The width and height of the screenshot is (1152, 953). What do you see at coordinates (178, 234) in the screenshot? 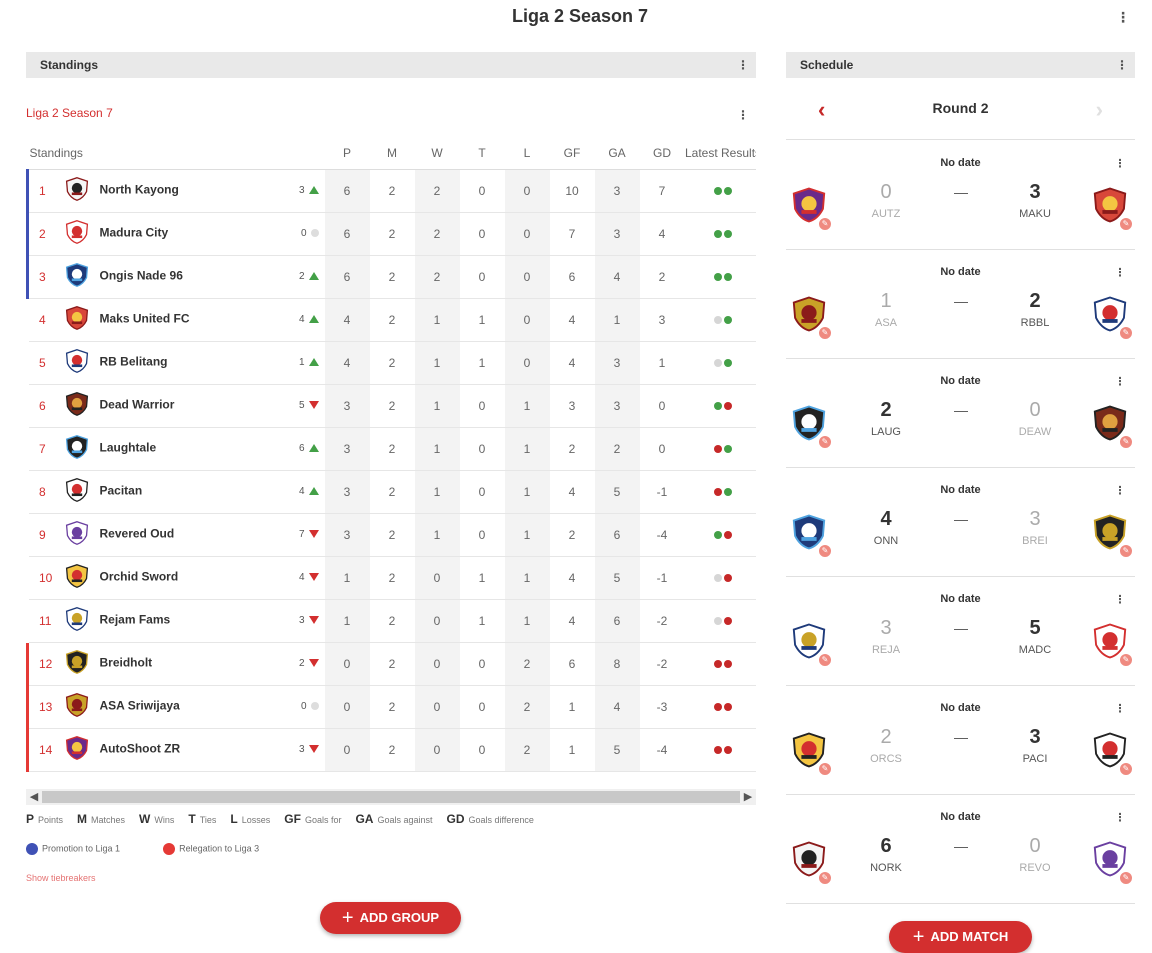
I see `team-cell: Madura City` at bounding box center [178, 234].